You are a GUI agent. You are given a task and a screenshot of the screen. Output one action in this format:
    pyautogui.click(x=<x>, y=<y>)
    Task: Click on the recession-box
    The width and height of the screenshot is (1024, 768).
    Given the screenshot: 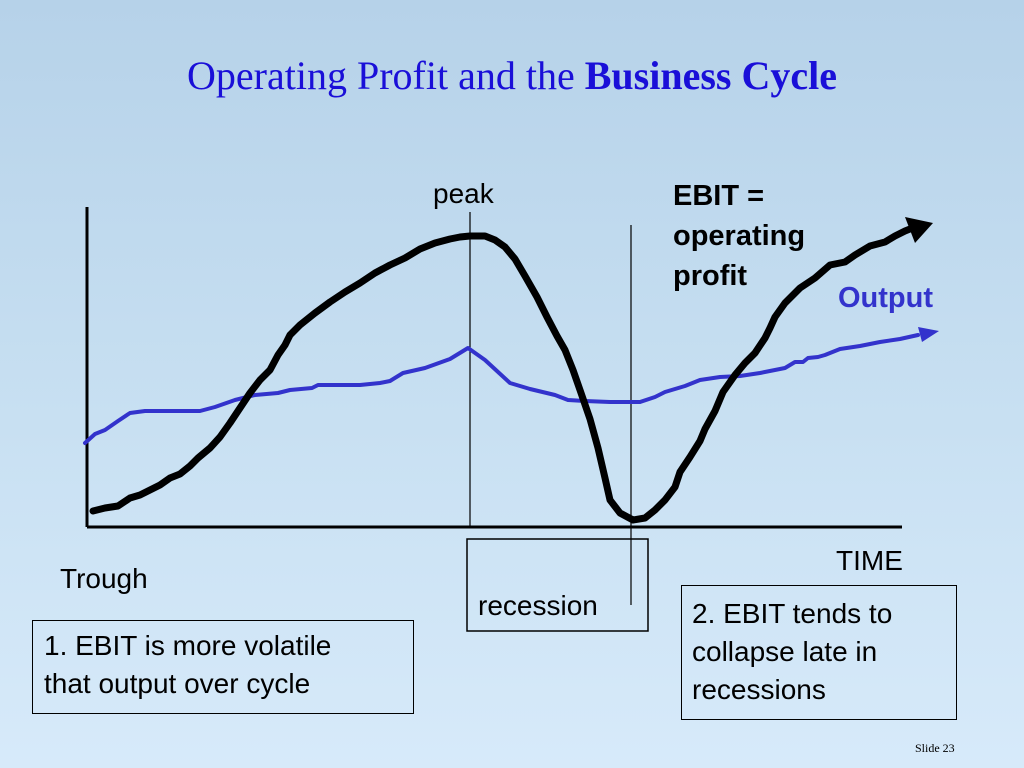 What is the action you would take?
    pyautogui.click(x=557, y=585)
    